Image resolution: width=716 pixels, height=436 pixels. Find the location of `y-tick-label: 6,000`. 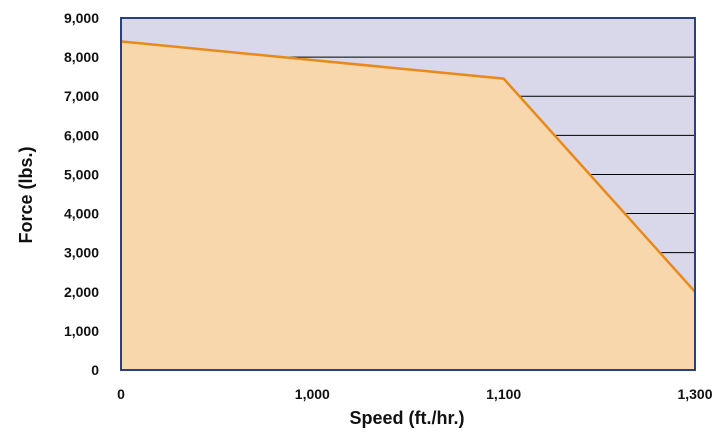

y-tick-label: 6,000 is located at coordinates (81, 135).